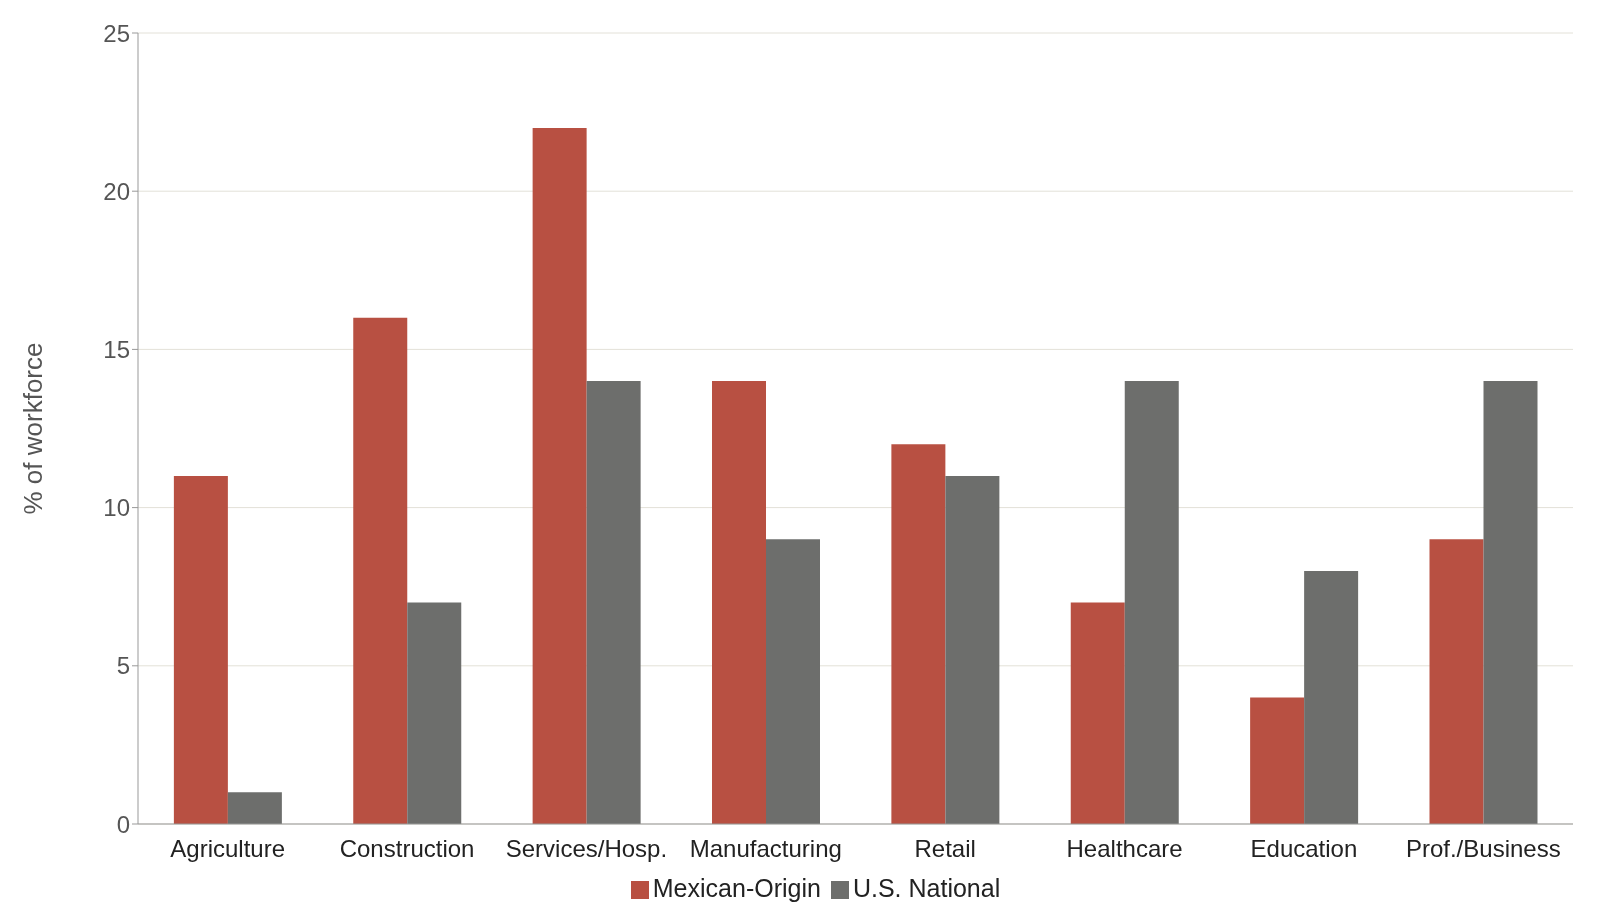 Image resolution: width=1621 pixels, height=923 pixels. Describe the element at coordinates (926, 888) in the screenshot. I see `legend-label: U.S. National` at that location.